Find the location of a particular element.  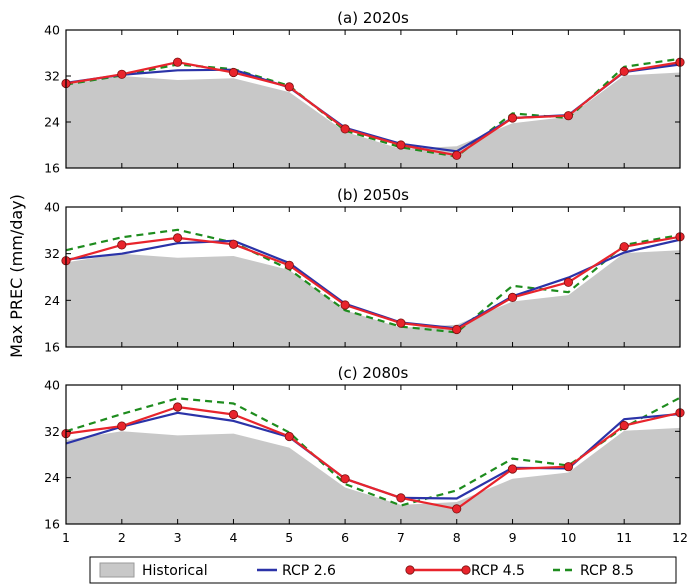

x-tick-label: 1 is located at coordinates (66, 537).